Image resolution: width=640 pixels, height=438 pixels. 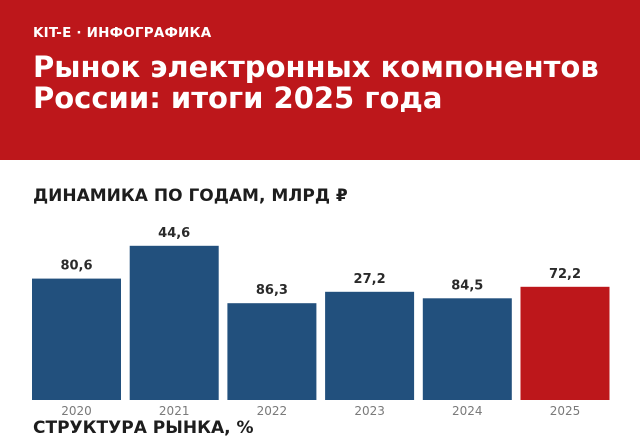 I want to click on bar-2021, so click(x=174, y=322).